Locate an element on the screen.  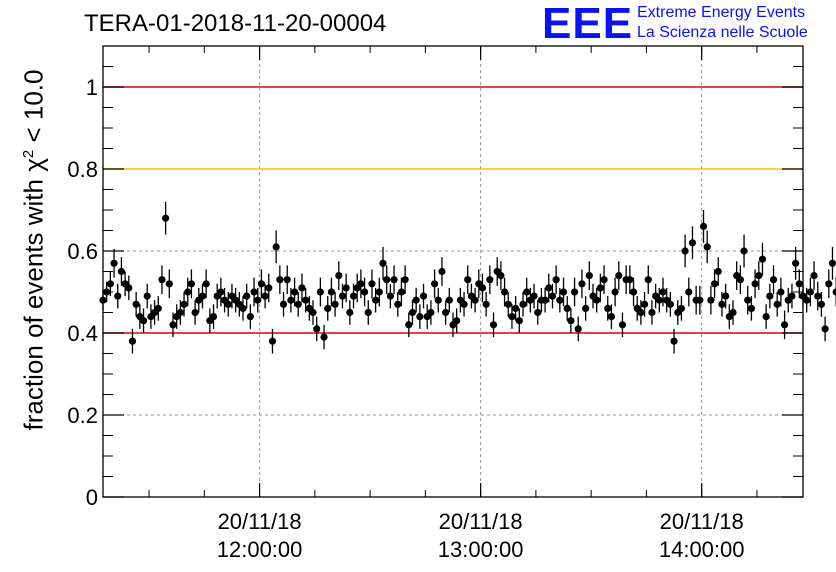
x-tick-label-time: 13:00:00 is located at coordinates (481, 549).